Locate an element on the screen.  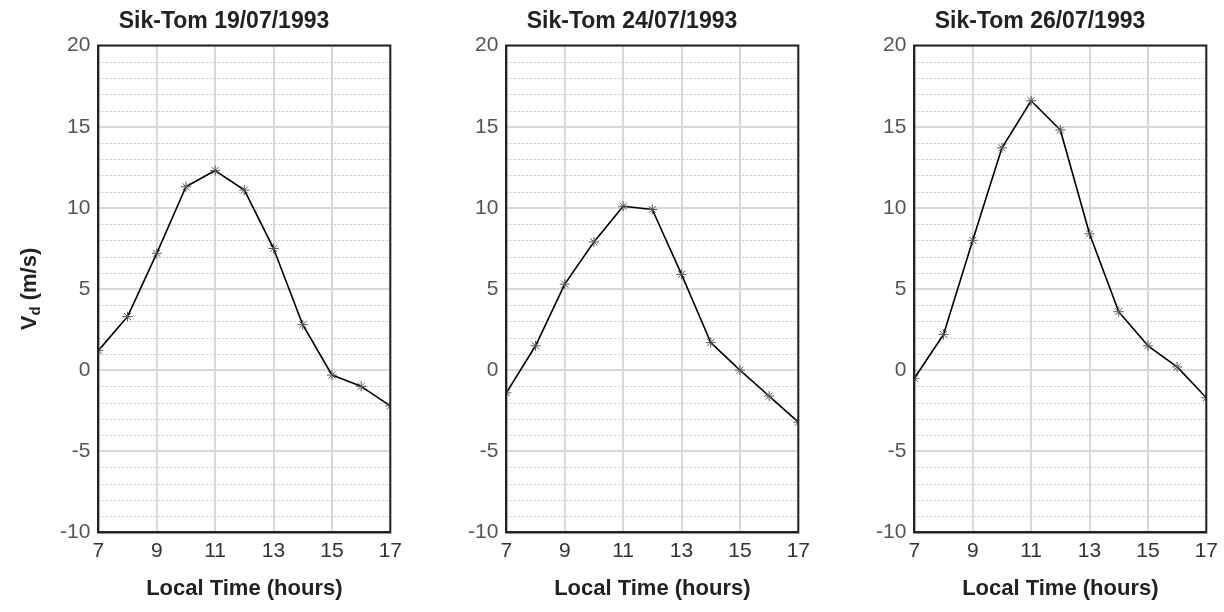
chart-title: Sik-Tom 24/07/1993 is located at coordinates (632, 20).